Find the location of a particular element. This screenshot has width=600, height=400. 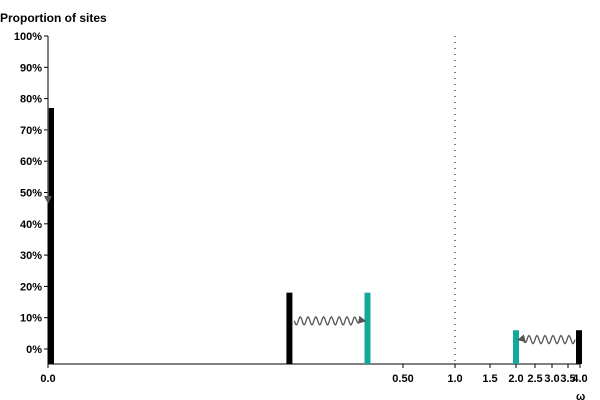

x-tick-label: 1.5 is located at coordinates (489, 379).